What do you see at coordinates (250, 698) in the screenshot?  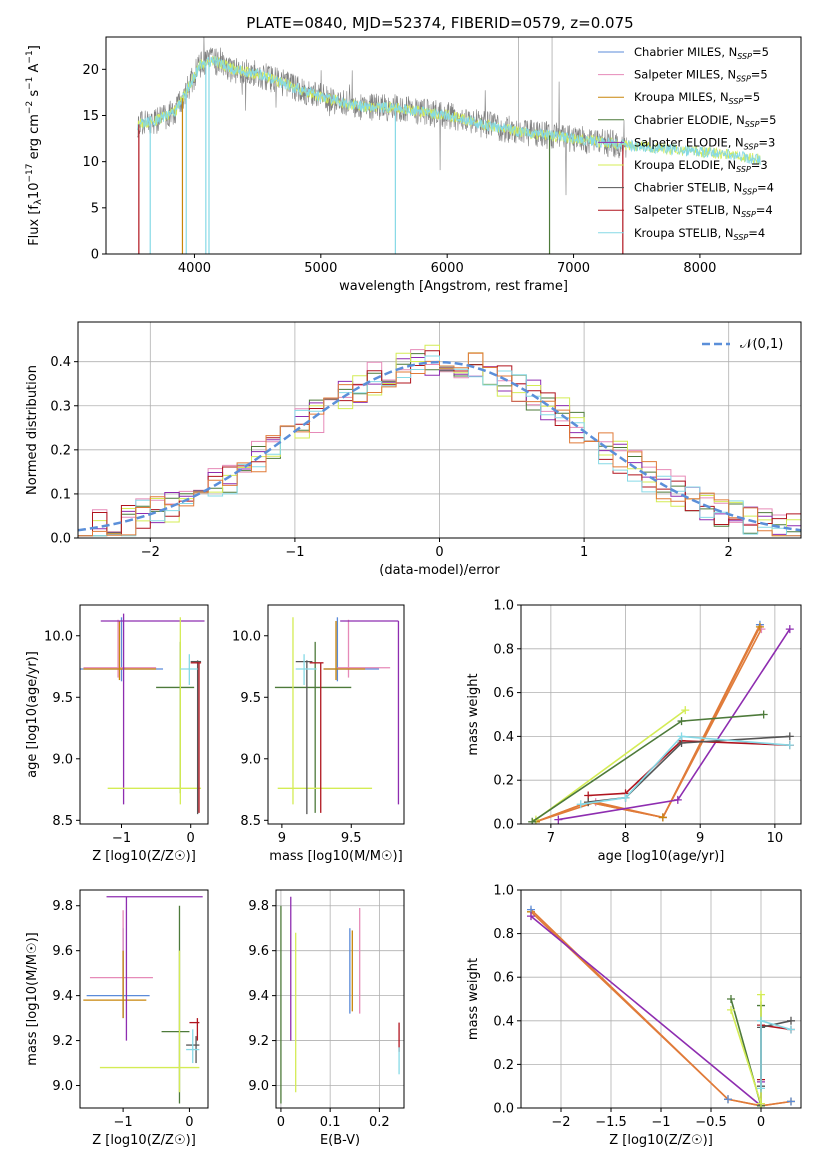 I see `y-tick-label: 9.5` at bounding box center [250, 698].